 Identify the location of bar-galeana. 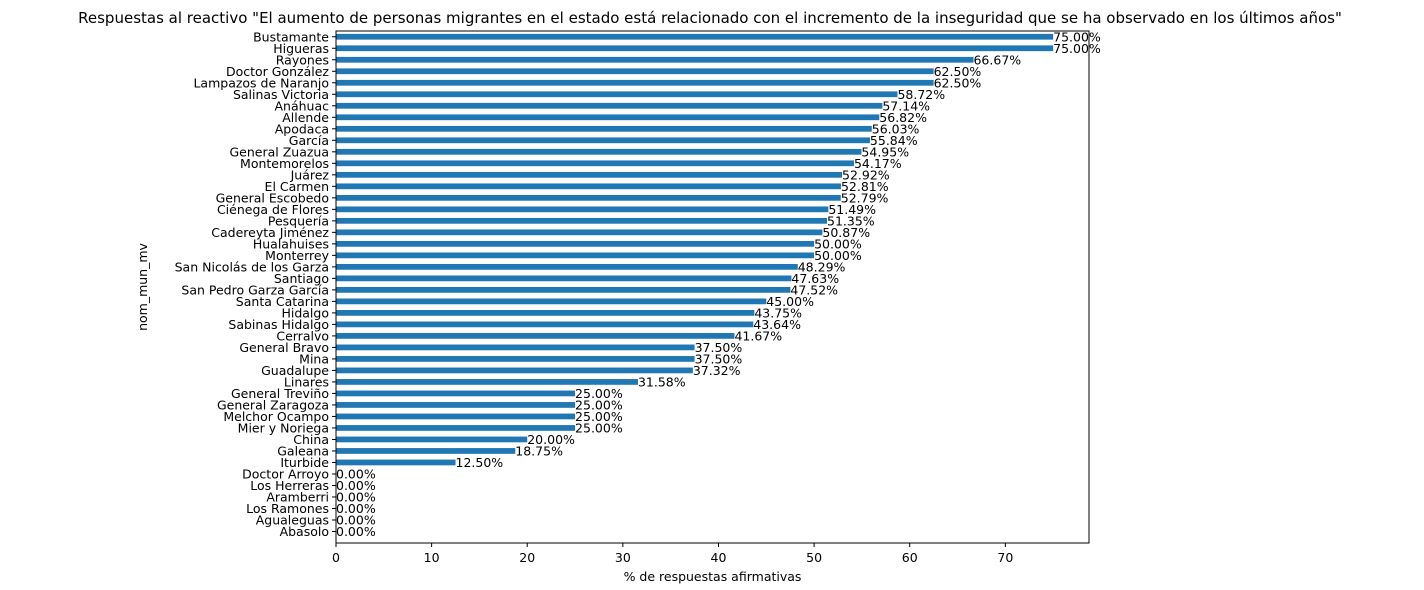
(426, 451).